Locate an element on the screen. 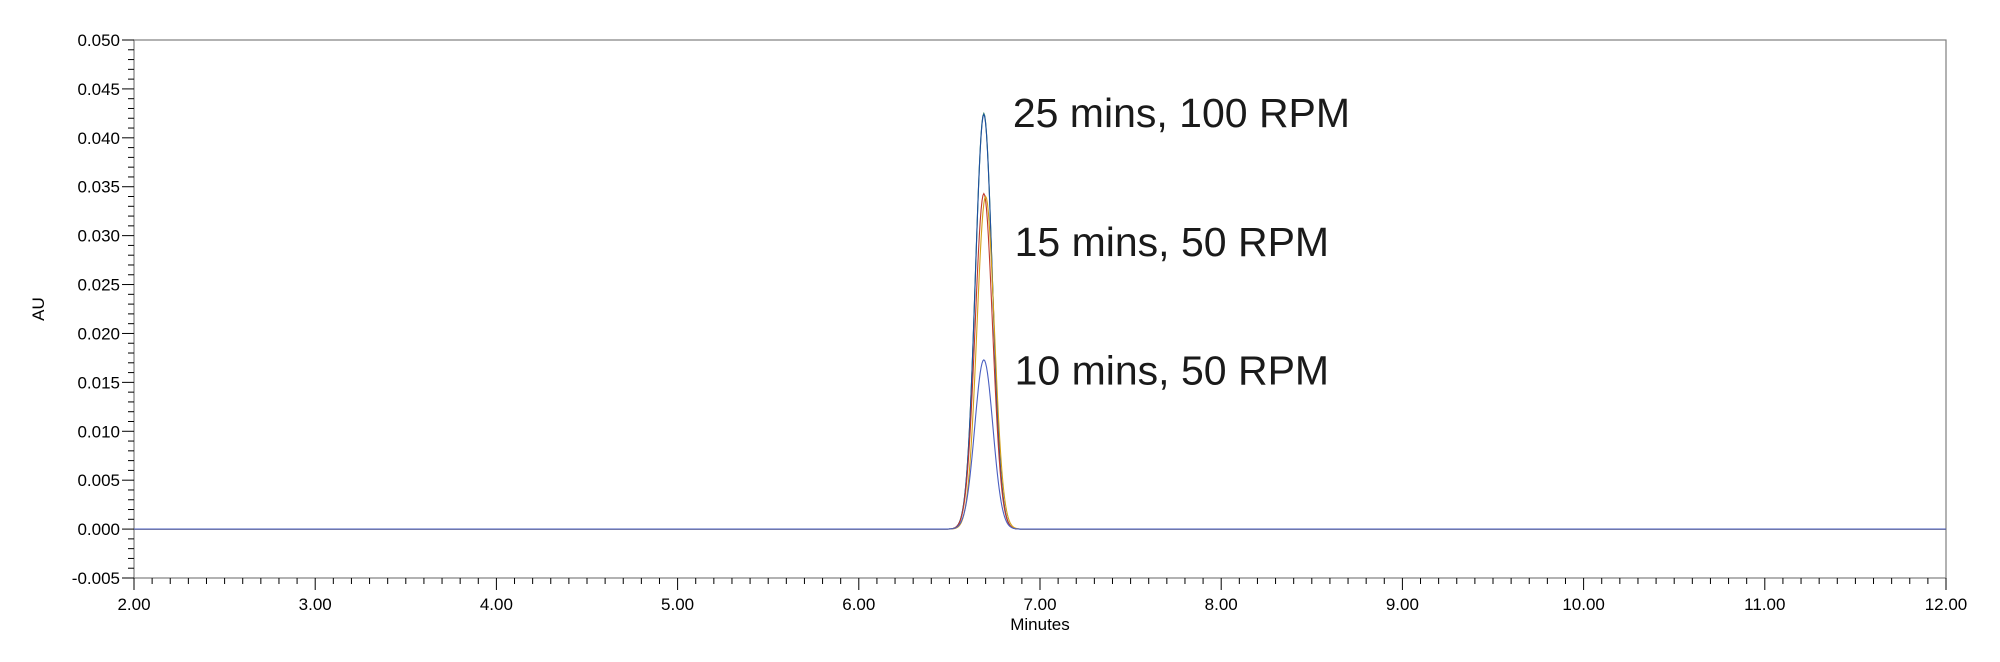 The width and height of the screenshot is (2000, 662). y-tick-label: -0.005 is located at coordinates (96, 578).